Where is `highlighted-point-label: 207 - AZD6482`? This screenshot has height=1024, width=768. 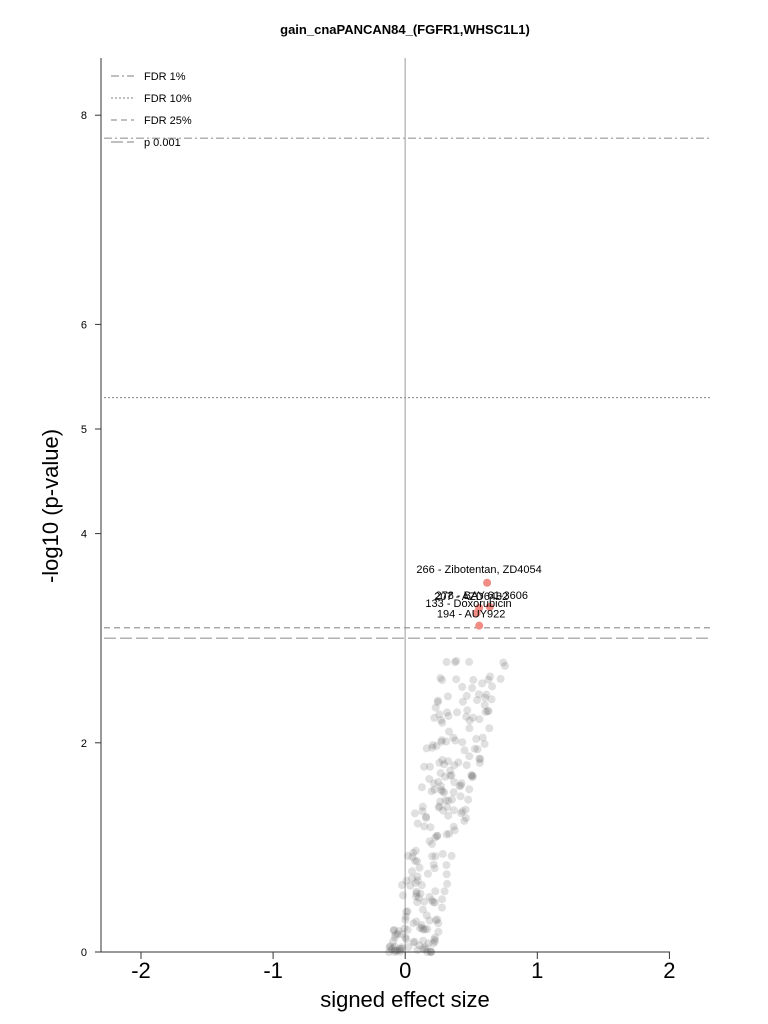 highlighted-point-label: 207 - AZD6482 is located at coordinates (471, 597).